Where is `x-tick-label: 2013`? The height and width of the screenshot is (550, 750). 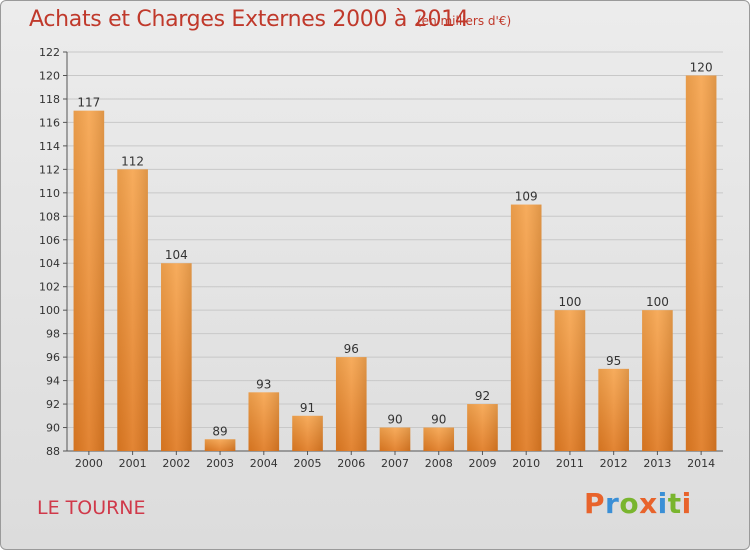 x-tick-label: 2013 is located at coordinates (657, 463).